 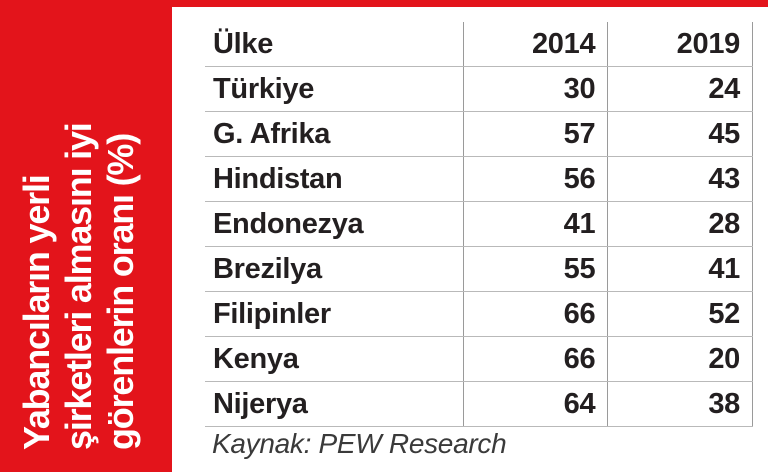 What do you see at coordinates (535, 44) in the screenshot?
I see `header-cell: 2014` at bounding box center [535, 44].